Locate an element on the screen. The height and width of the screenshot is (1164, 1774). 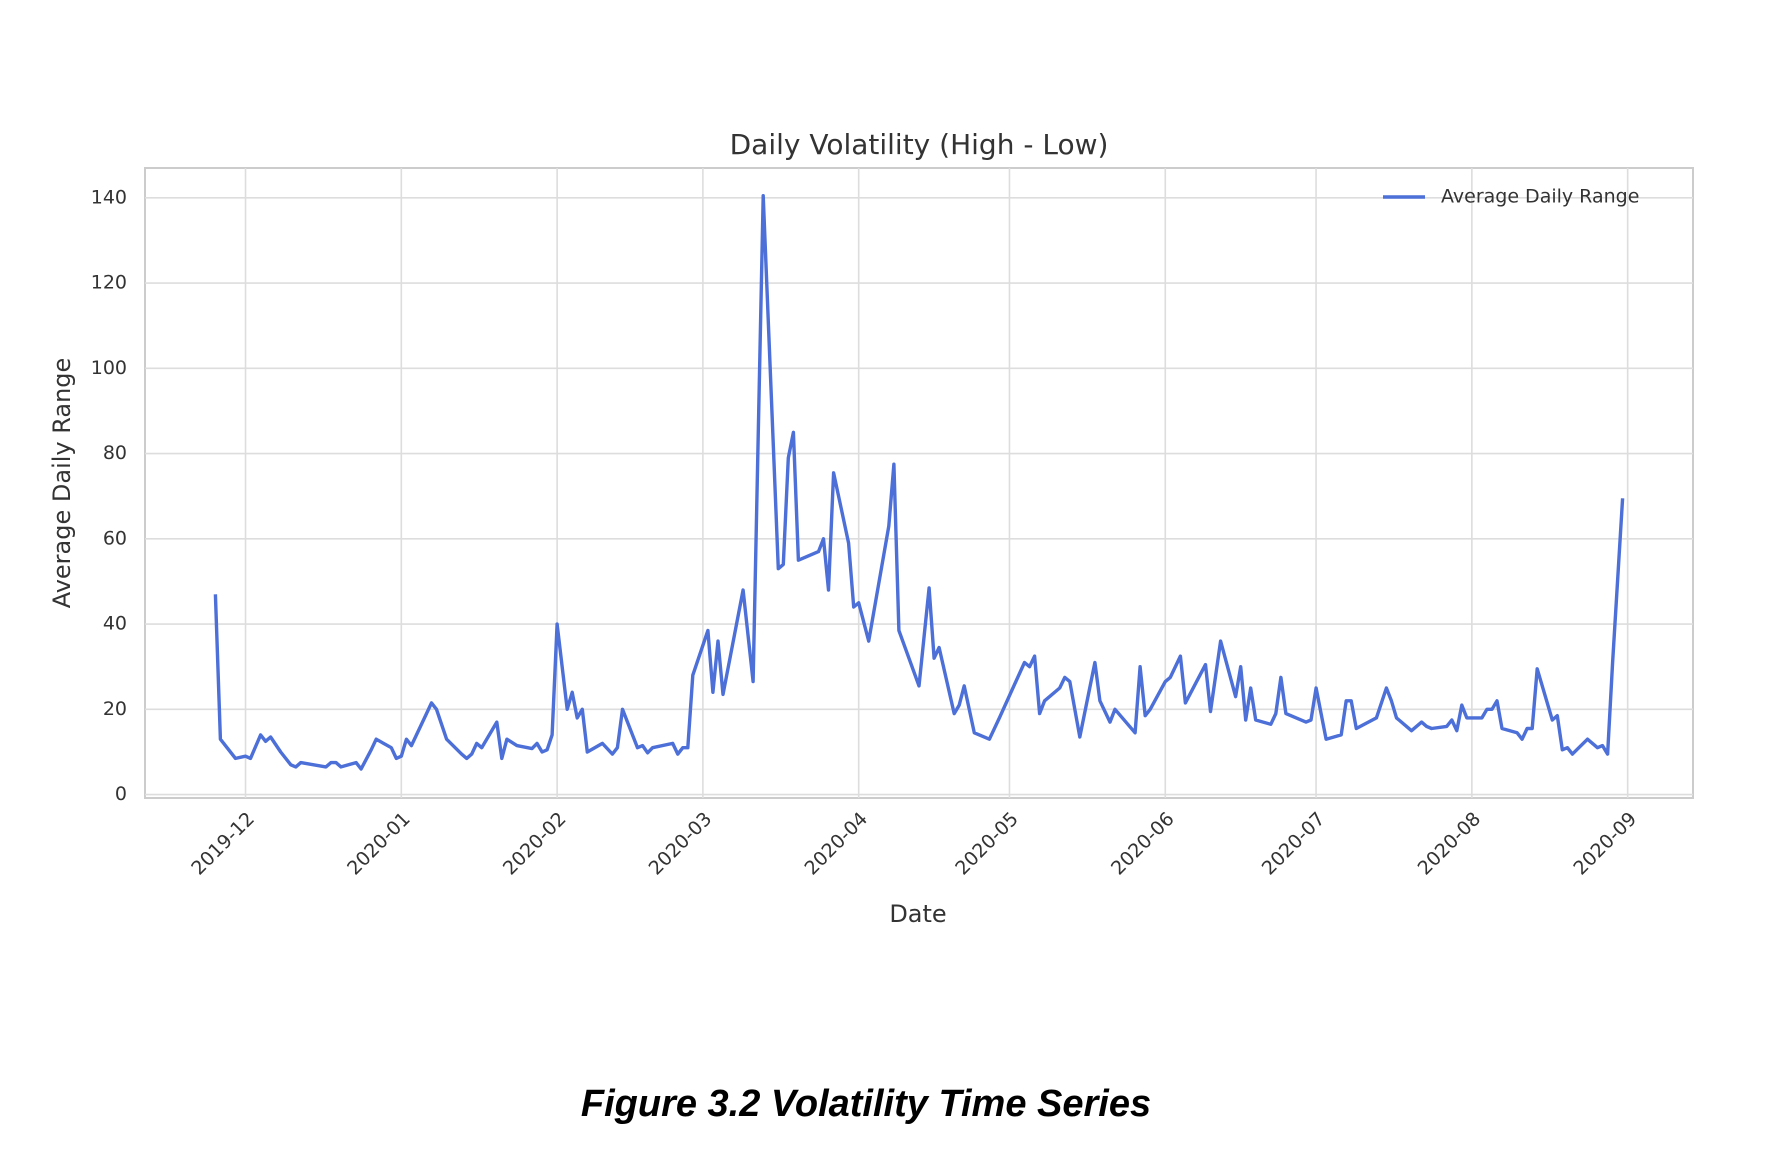
figure-caption: Figure 3.2 Volatility Time Series is located at coordinates (866, 1104).